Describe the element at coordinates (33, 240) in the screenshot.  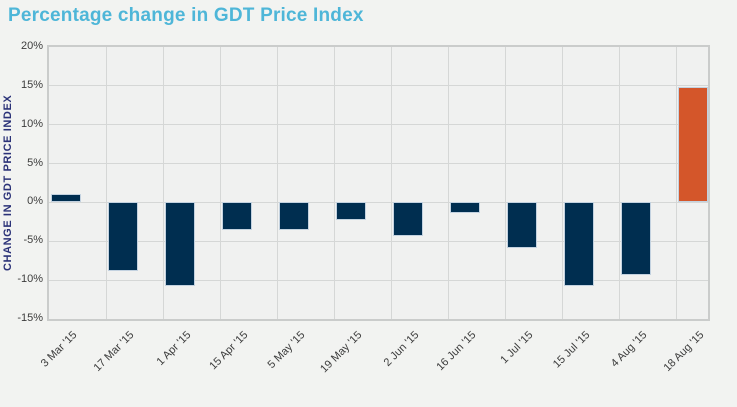
I see `y-axis-tick: -5%` at that location.